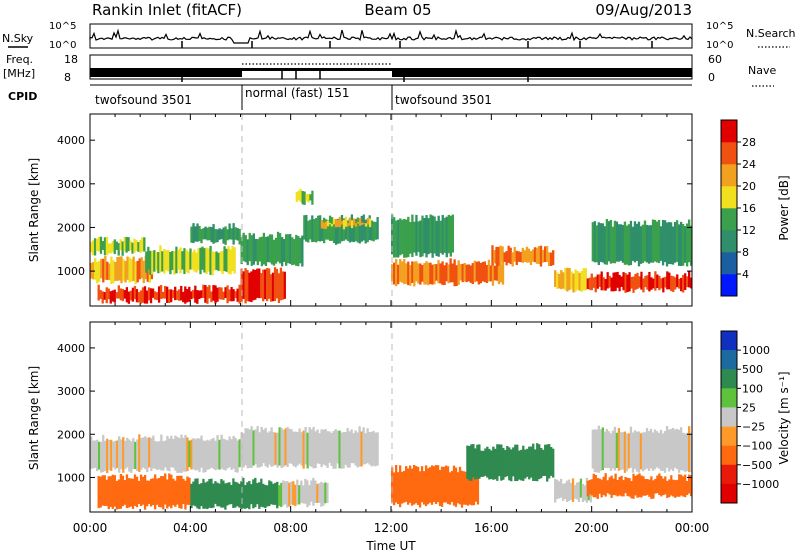 The width and height of the screenshot is (800, 554). Describe the element at coordinates (90, 528) in the screenshot. I see `x-tick-label: 00:00` at that location.